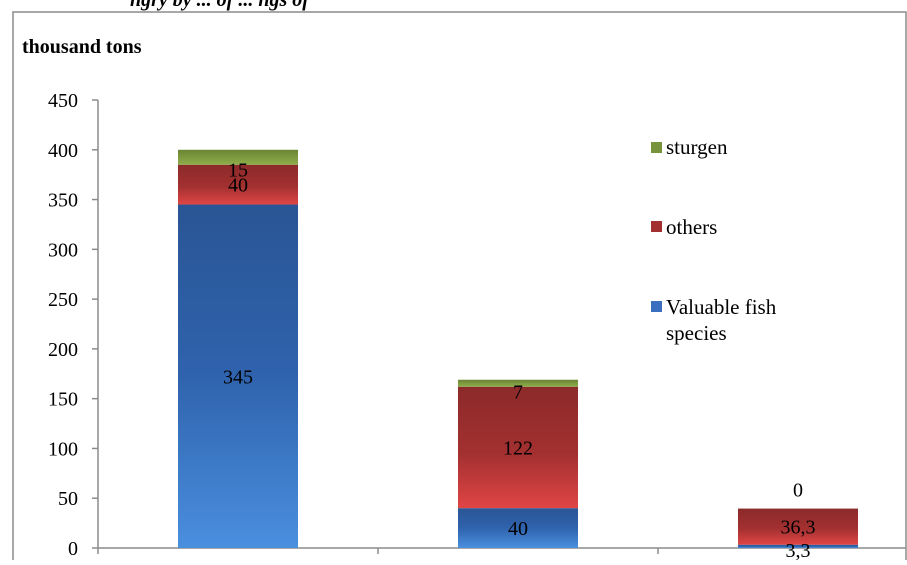  I want to click on y-tick-label: 400, so click(63, 151).